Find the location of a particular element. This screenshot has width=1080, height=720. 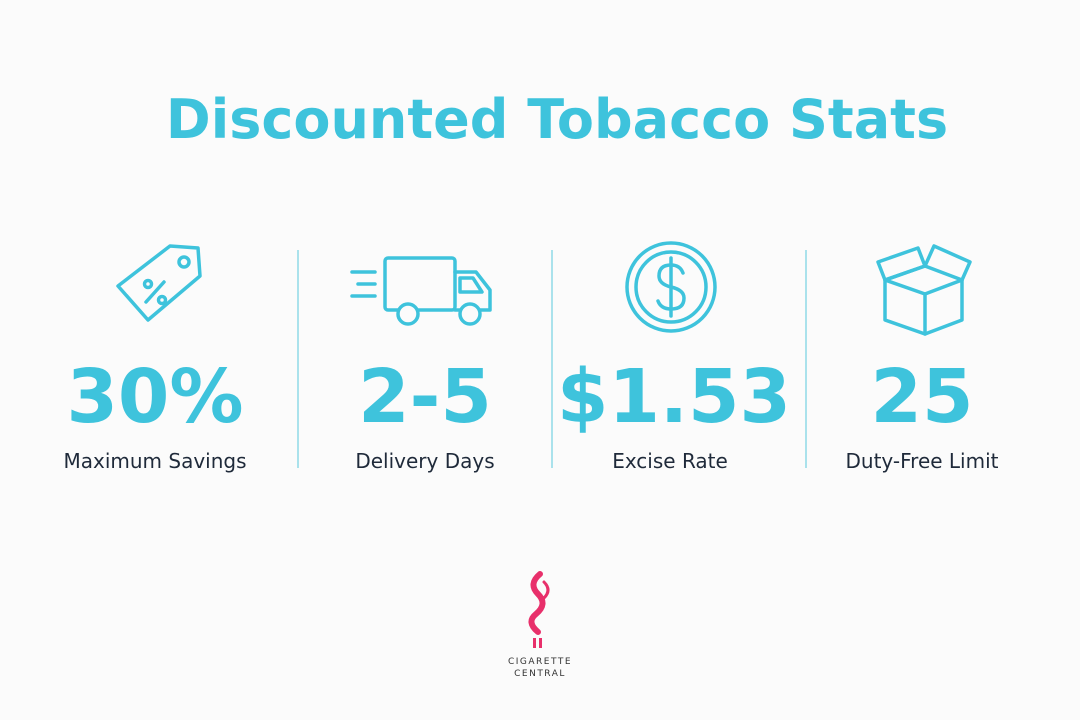

stat-label: Delivery Days is located at coordinates (424, 461).